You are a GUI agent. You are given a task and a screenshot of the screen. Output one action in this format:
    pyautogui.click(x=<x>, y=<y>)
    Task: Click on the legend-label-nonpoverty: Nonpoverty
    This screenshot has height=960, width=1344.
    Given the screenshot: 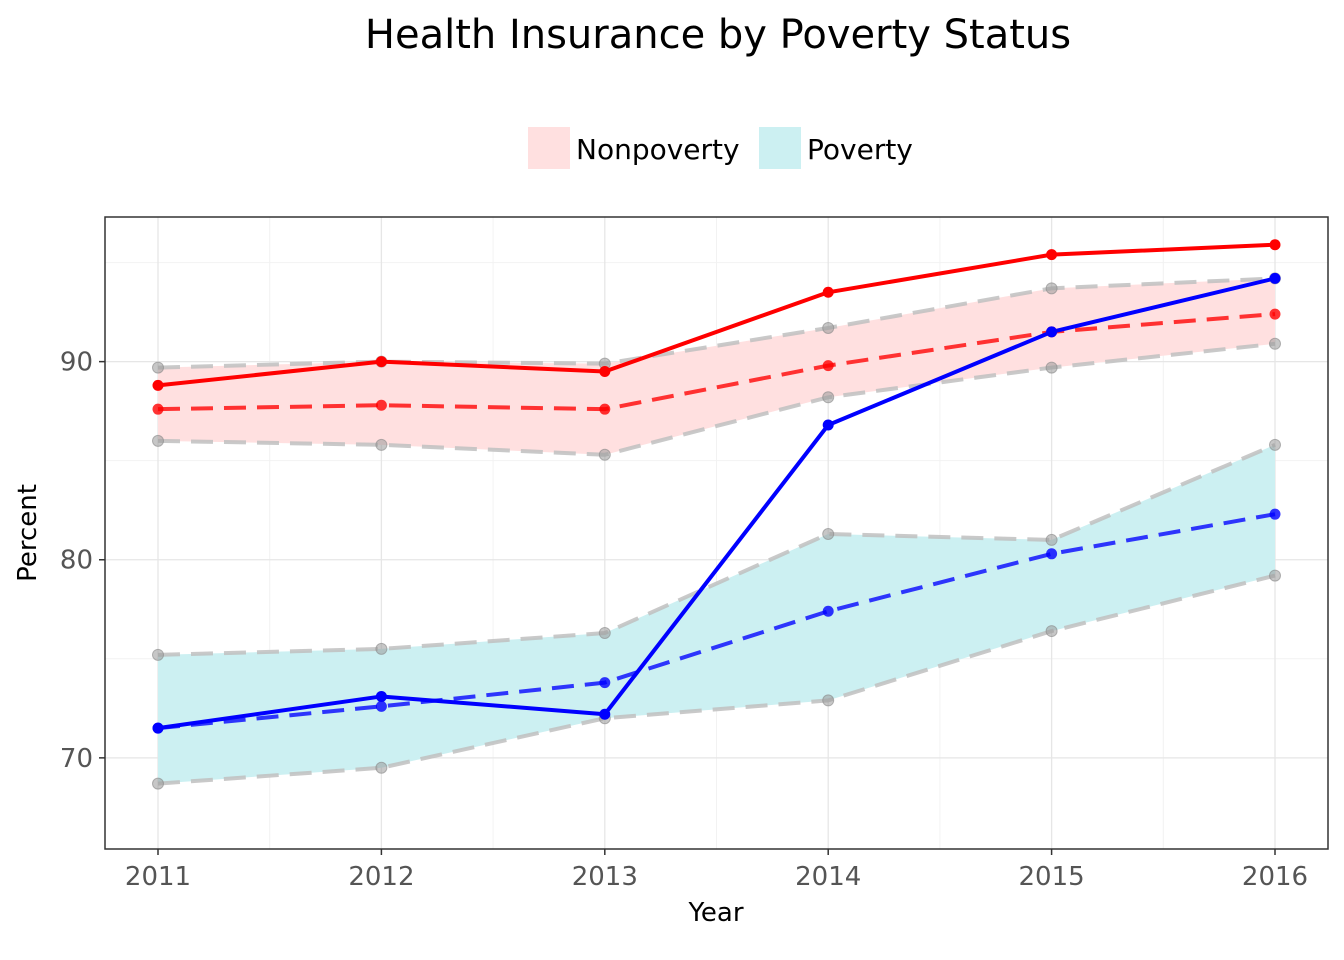 What is the action you would take?
    pyautogui.click(x=658, y=149)
    